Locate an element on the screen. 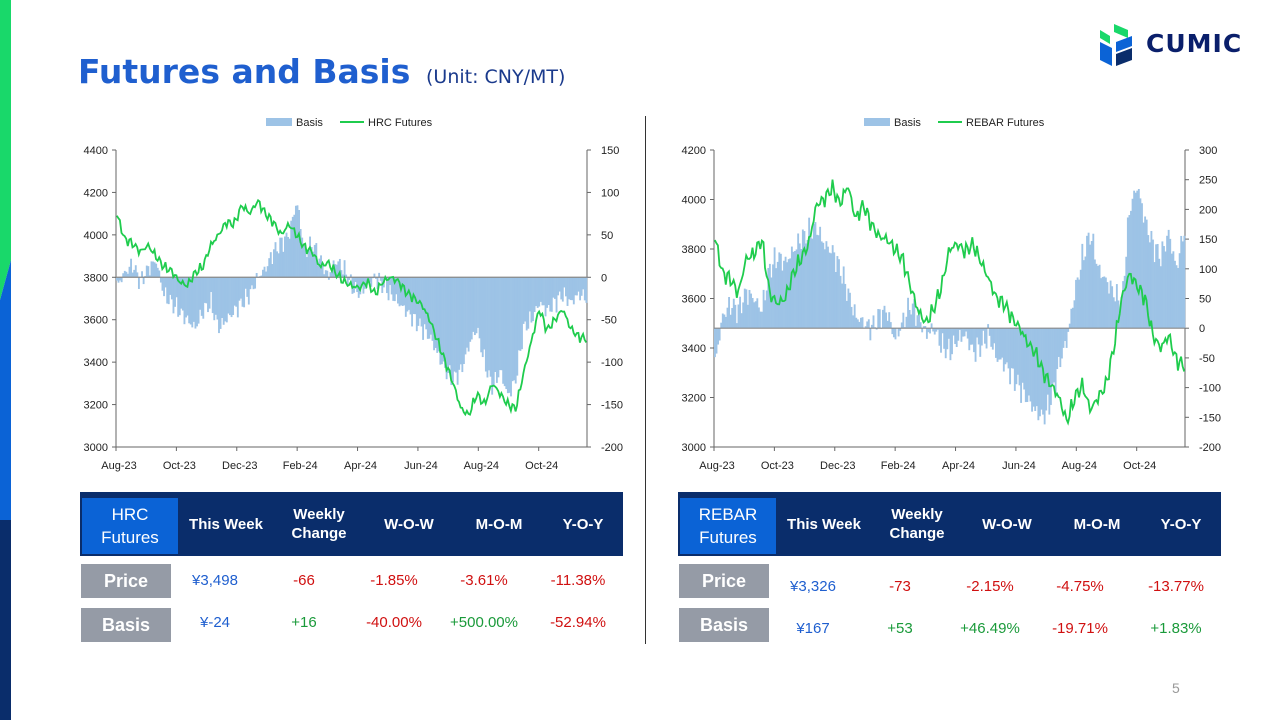 The image size is (1280, 720). left-tick-label: 3600 is located at coordinates (96, 321).